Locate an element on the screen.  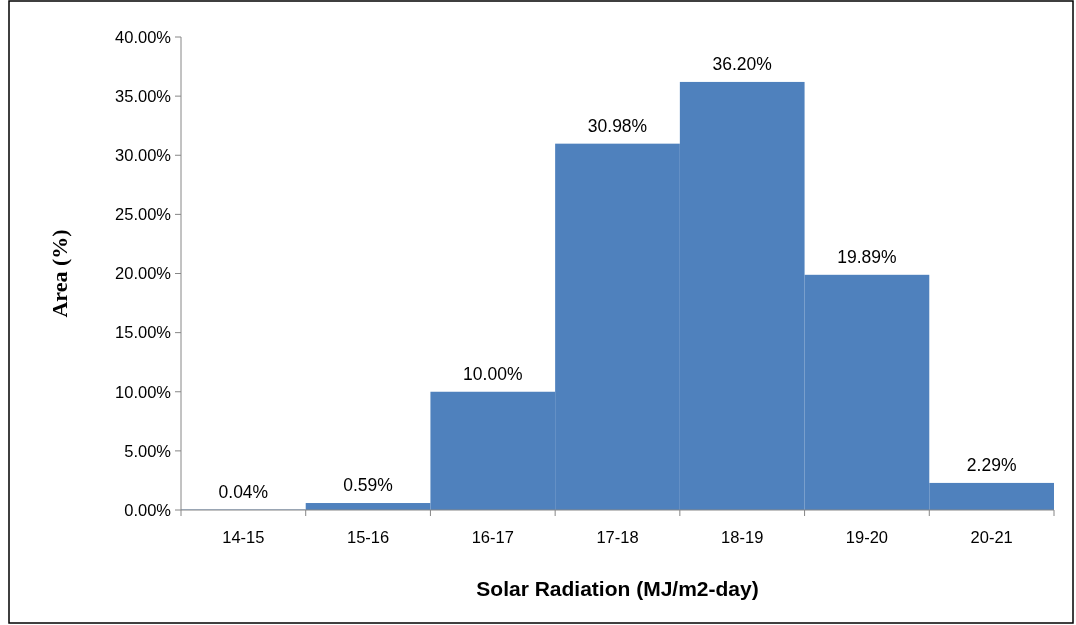
x-tick-label: 17-18 is located at coordinates (617, 537).